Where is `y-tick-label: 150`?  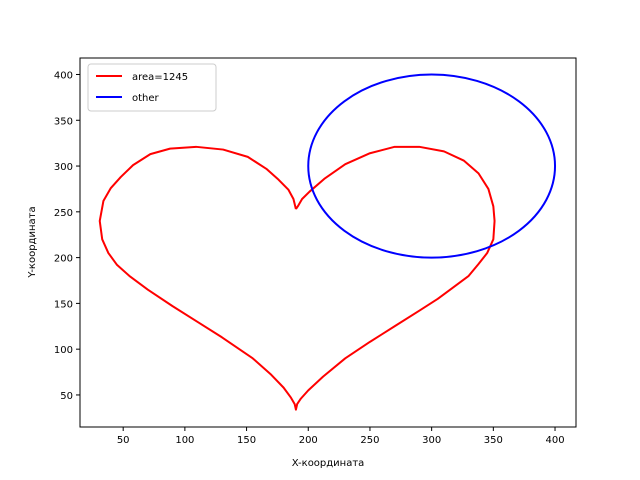 y-tick-label: 150 is located at coordinates (63, 304).